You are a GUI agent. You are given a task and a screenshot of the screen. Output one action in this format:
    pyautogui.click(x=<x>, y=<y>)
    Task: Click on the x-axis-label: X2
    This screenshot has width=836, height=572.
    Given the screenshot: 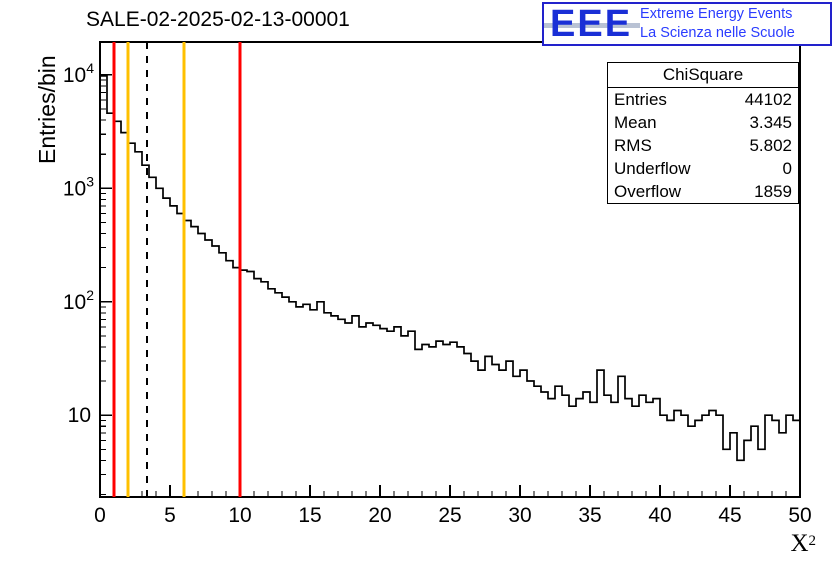 What is the action you would take?
    pyautogui.click(x=803, y=544)
    